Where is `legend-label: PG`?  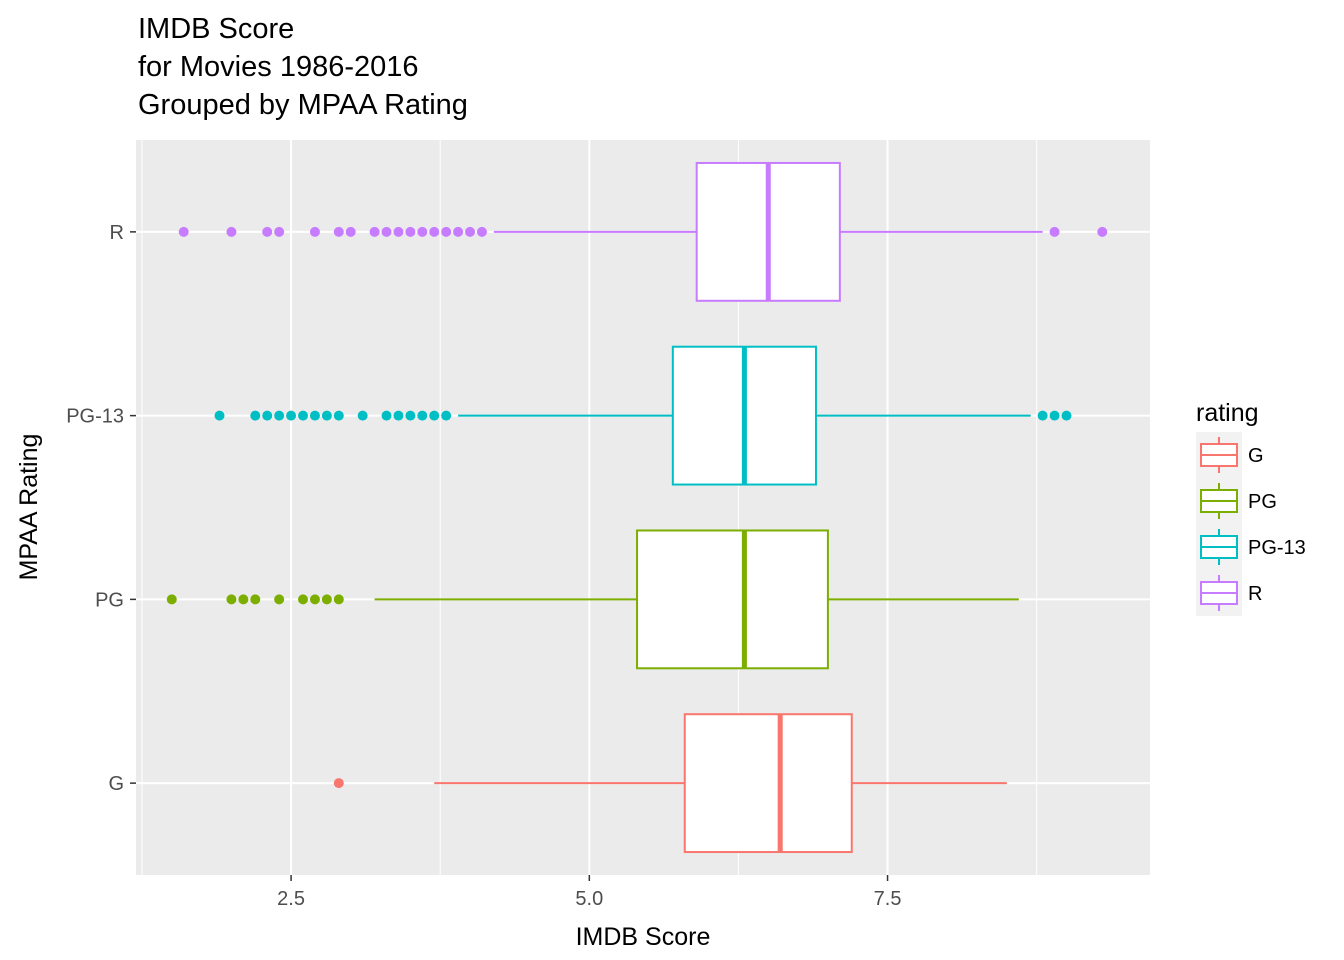
legend-label: PG is located at coordinates (1262, 502).